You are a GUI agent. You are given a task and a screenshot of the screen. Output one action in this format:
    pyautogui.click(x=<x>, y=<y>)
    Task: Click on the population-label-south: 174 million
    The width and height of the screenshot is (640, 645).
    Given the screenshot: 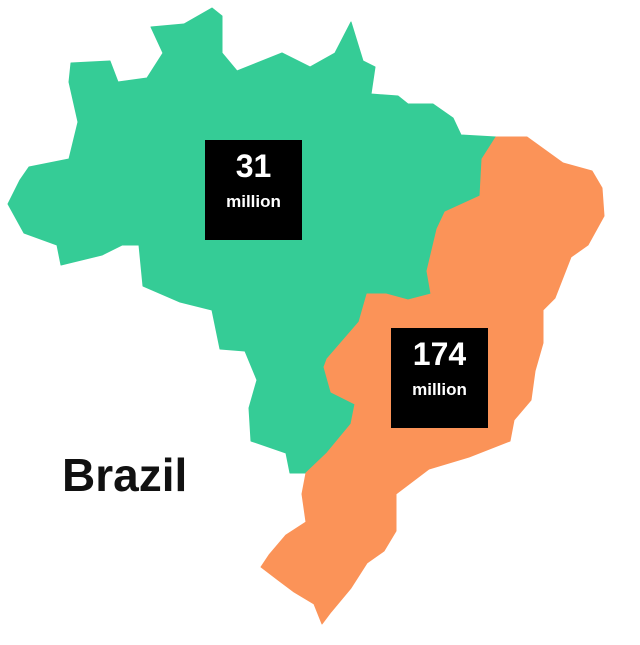 What is the action you would take?
    pyautogui.click(x=439, y=378)
    